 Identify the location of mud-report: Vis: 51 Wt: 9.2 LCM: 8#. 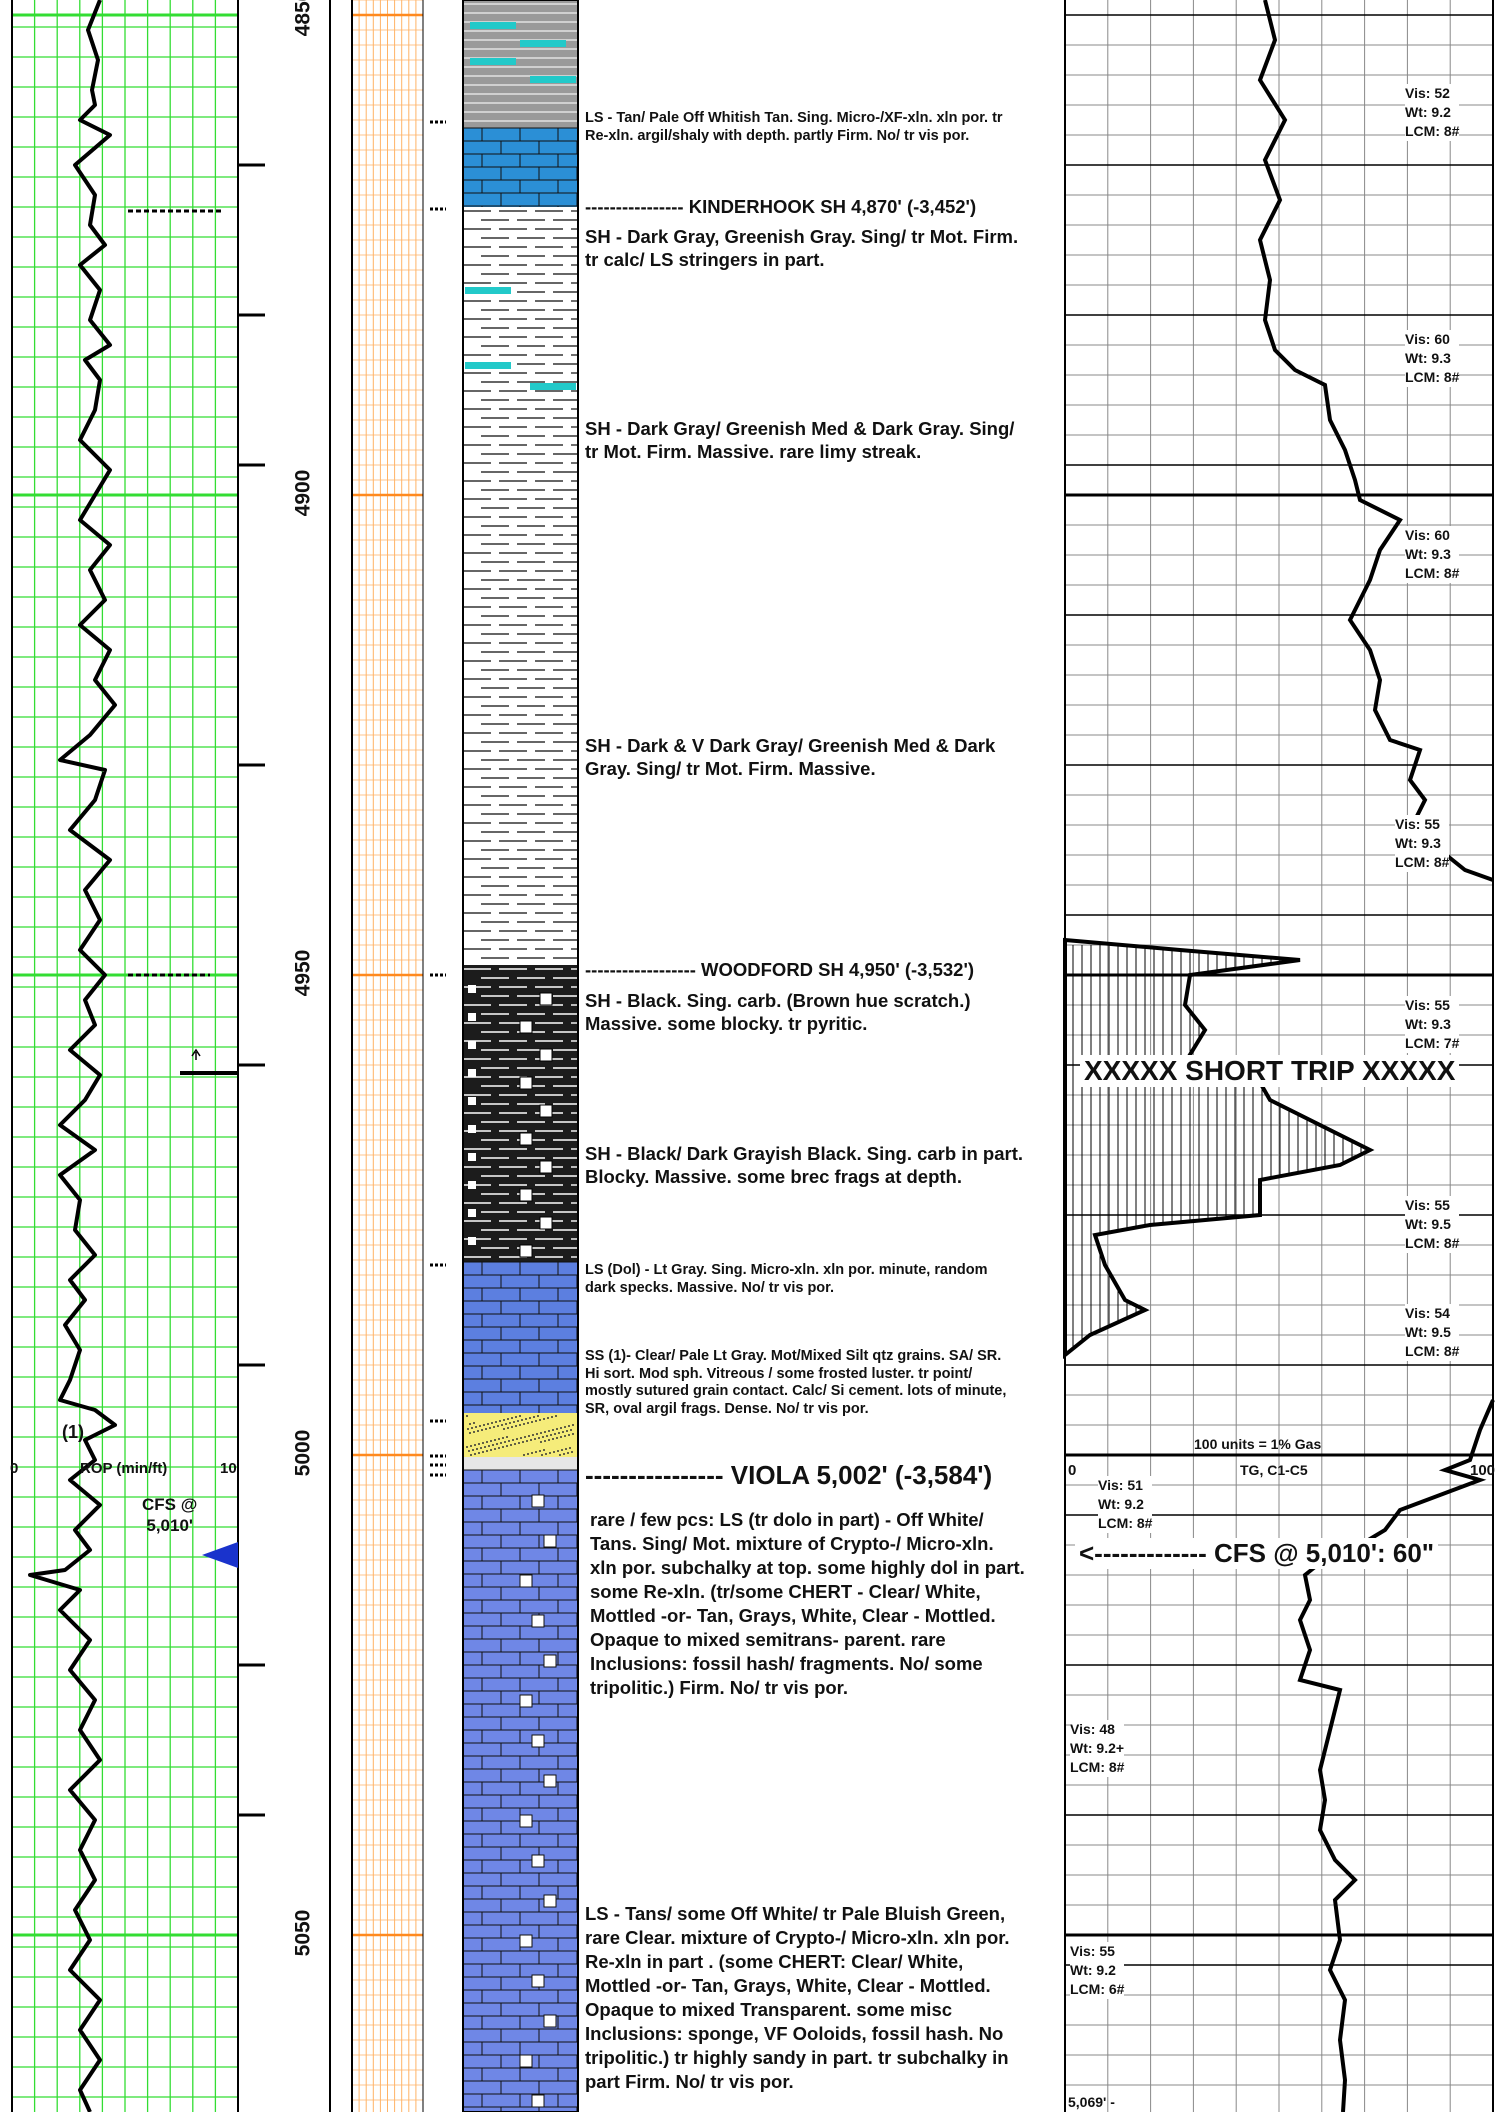
(1125, 1504).